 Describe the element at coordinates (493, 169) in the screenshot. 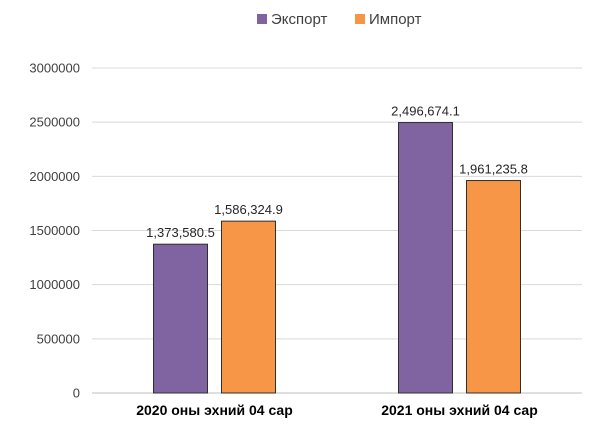

I see `data-label: 1,961,235.8` at that location.